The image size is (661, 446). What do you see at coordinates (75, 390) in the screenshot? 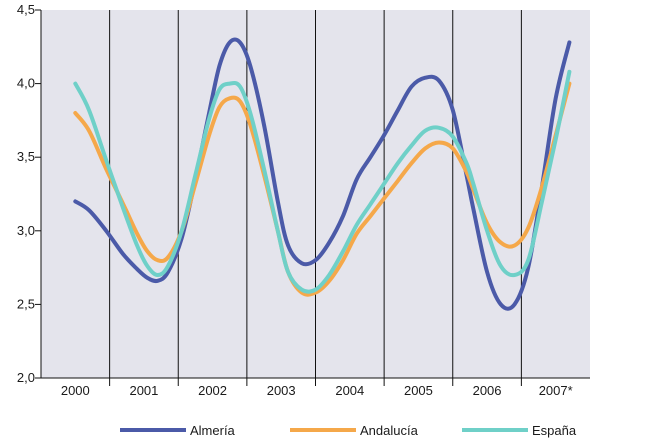
I see `x-tick-label: 2000` at bounding box center [75, 390].